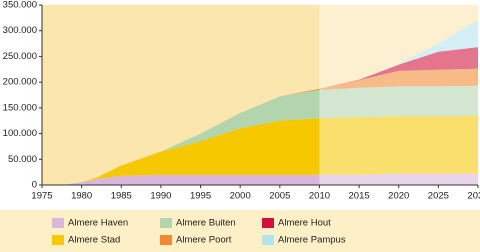 The height and width of the screenshot is (252, 480). Describe the element at coordinates (398, 196) in the screenshot. I see `x-tick-label: 2020` at that location.